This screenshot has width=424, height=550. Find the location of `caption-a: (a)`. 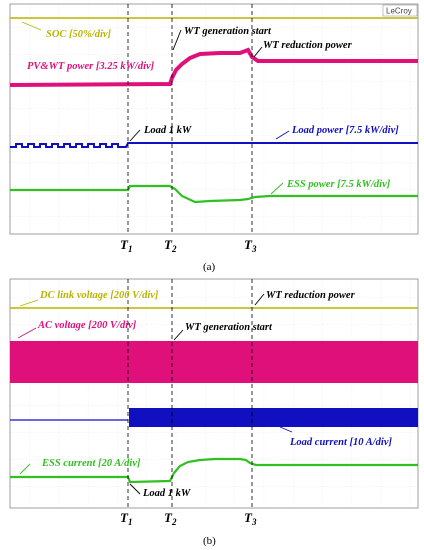

caption-a: (a) is located at coordinates (209, 267).